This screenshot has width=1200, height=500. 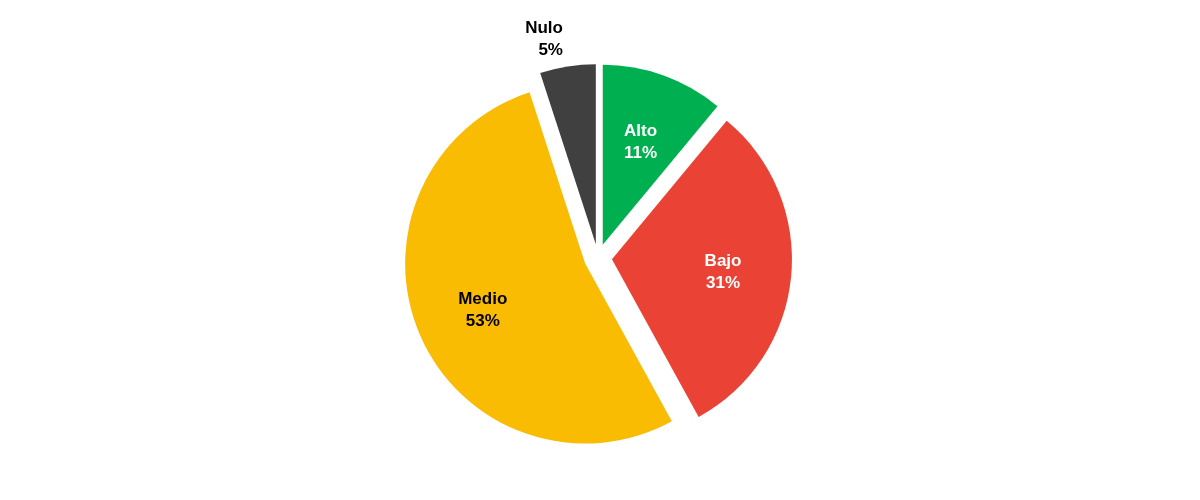 I want to click on slice-label: Alto, so click(x=641, y=130).